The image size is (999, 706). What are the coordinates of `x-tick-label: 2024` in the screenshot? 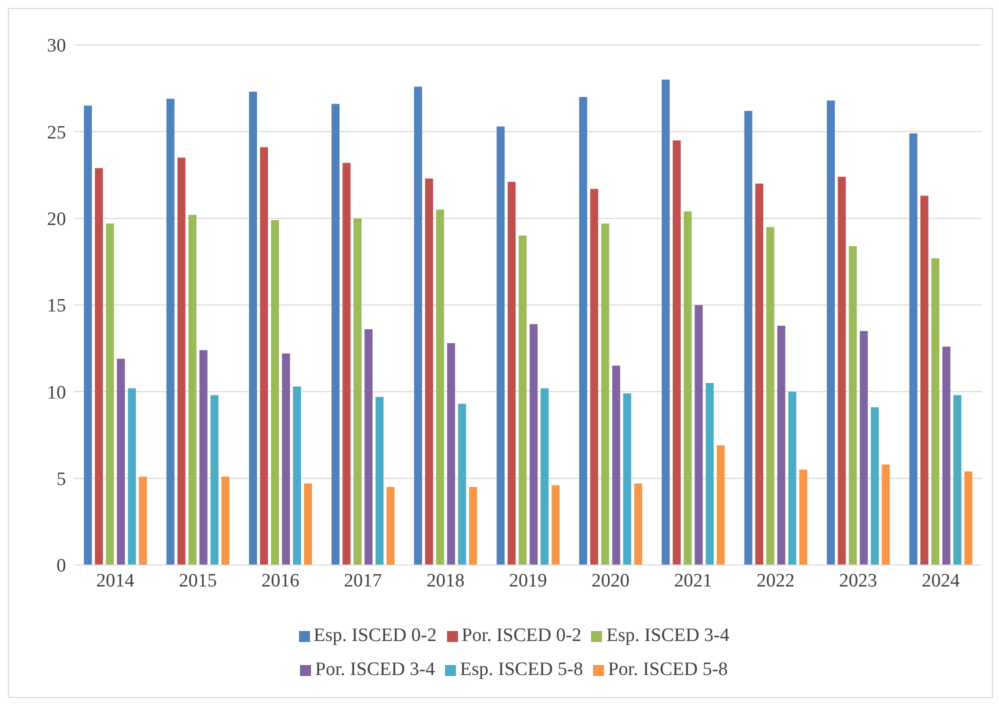 It's located at (941, 581).